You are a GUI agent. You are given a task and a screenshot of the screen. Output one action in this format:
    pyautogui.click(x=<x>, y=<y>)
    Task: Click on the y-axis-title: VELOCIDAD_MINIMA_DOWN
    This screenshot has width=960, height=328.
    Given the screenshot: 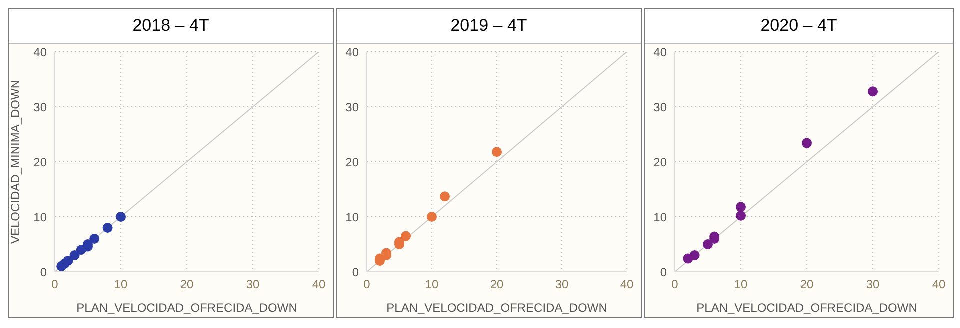 What is the action you would take?
    pyautogui.click(x=15, y=162)
    